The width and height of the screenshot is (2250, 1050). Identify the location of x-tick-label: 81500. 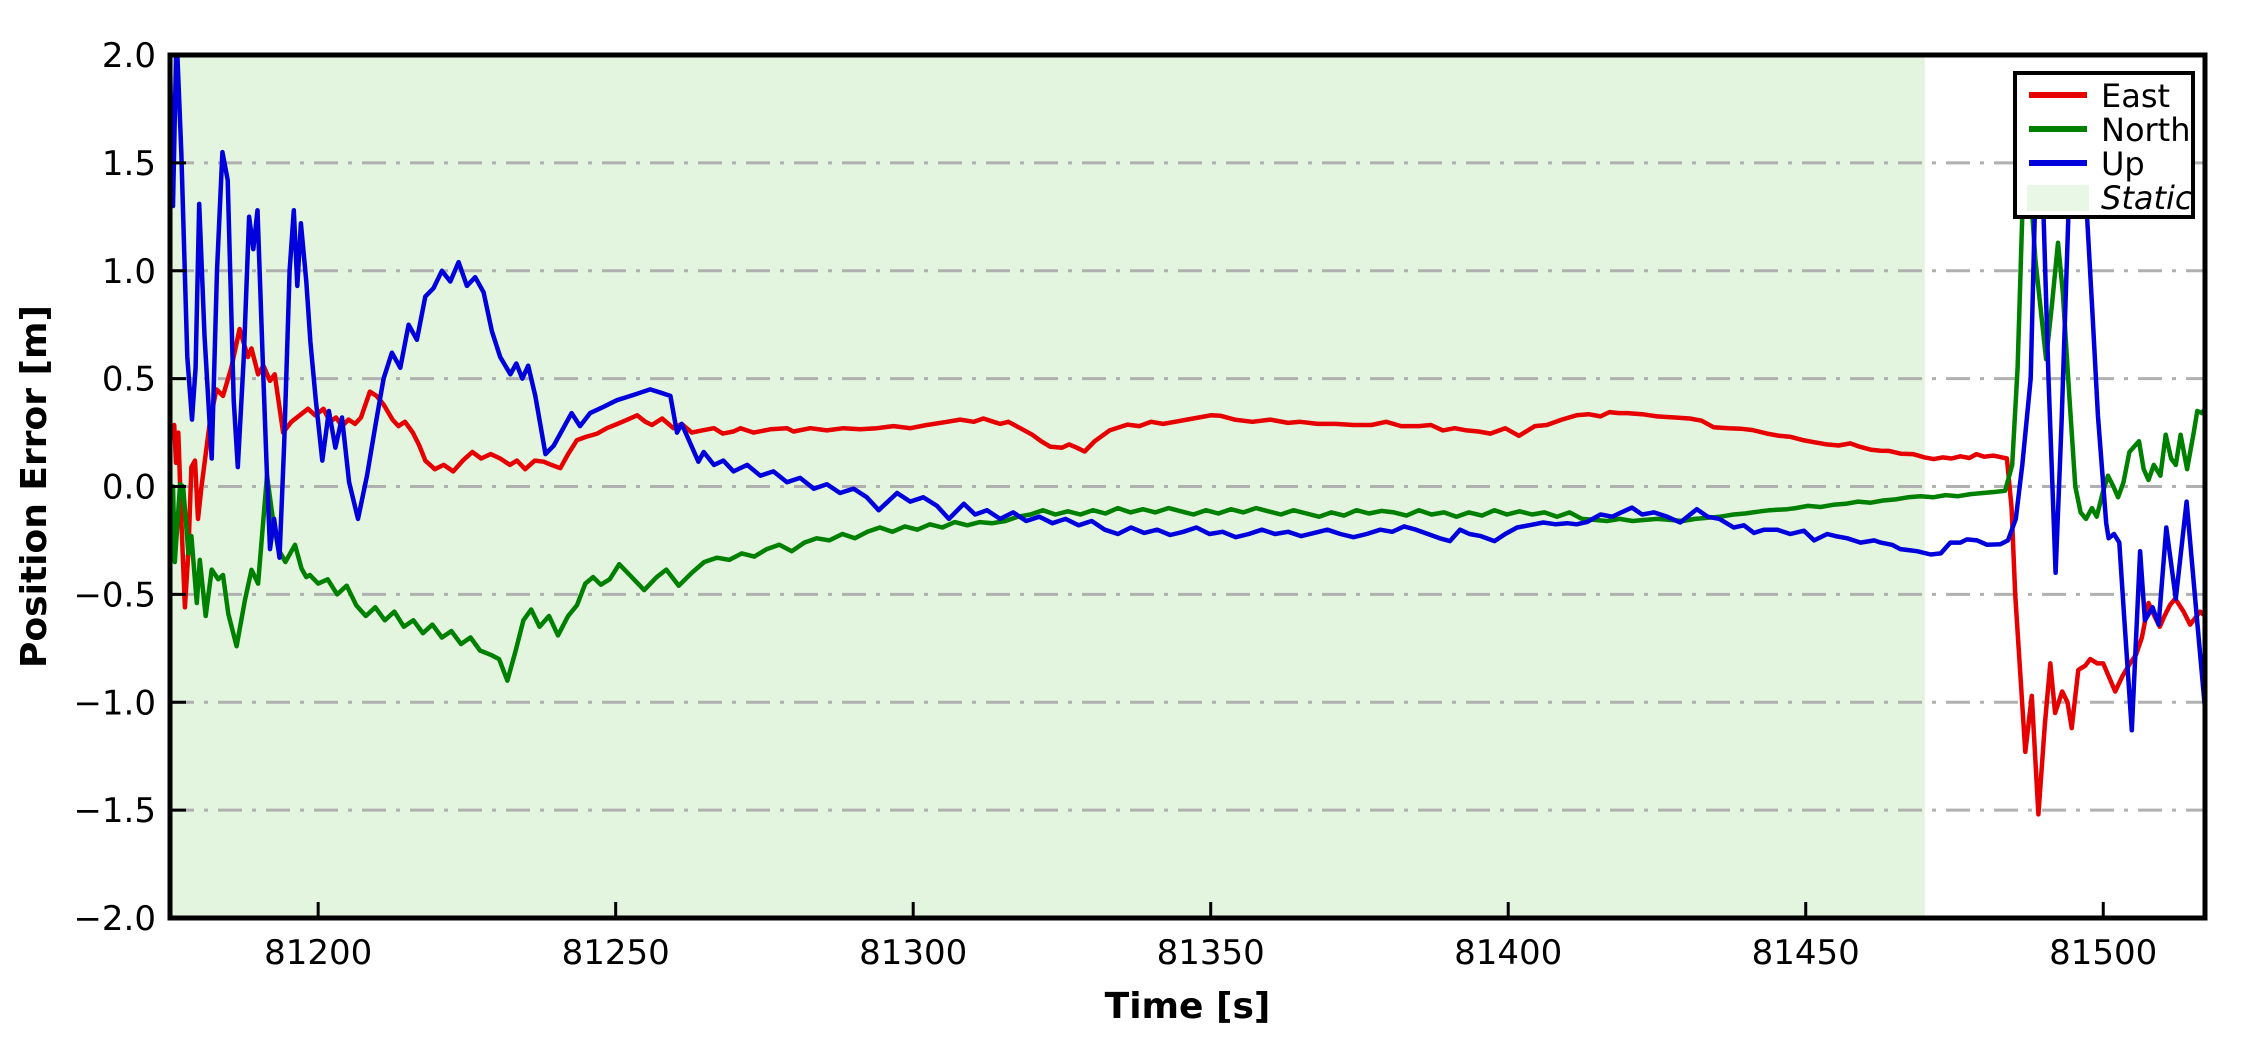
(2103, 953).